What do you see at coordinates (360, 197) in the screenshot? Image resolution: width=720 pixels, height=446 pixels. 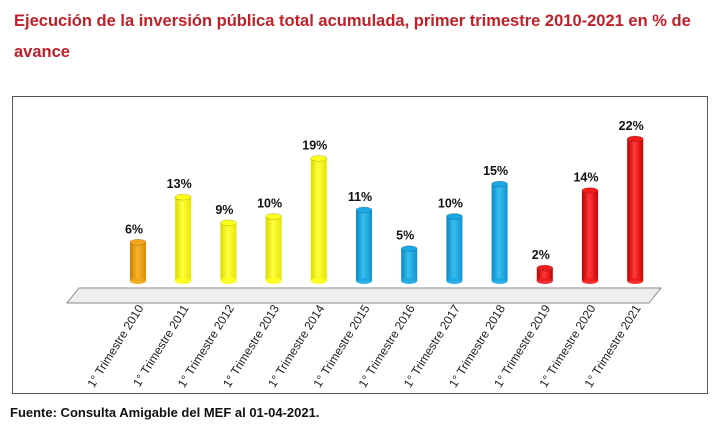 I see `data-label: 11%` at bounding box center [360, 197].